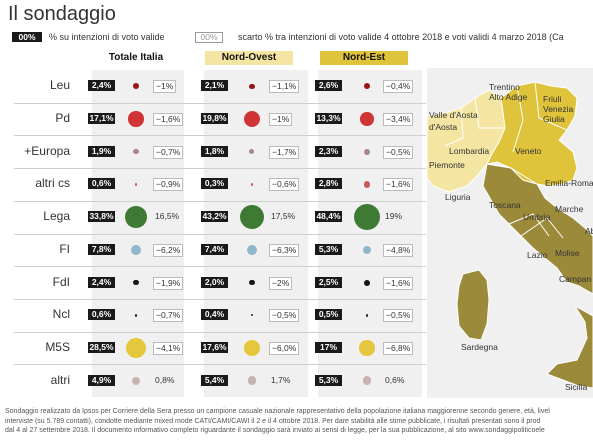 The width and height of the screenshot is (593, 443). I want to click on column-header-nord-est: Nord-Est, so click(364, 58).